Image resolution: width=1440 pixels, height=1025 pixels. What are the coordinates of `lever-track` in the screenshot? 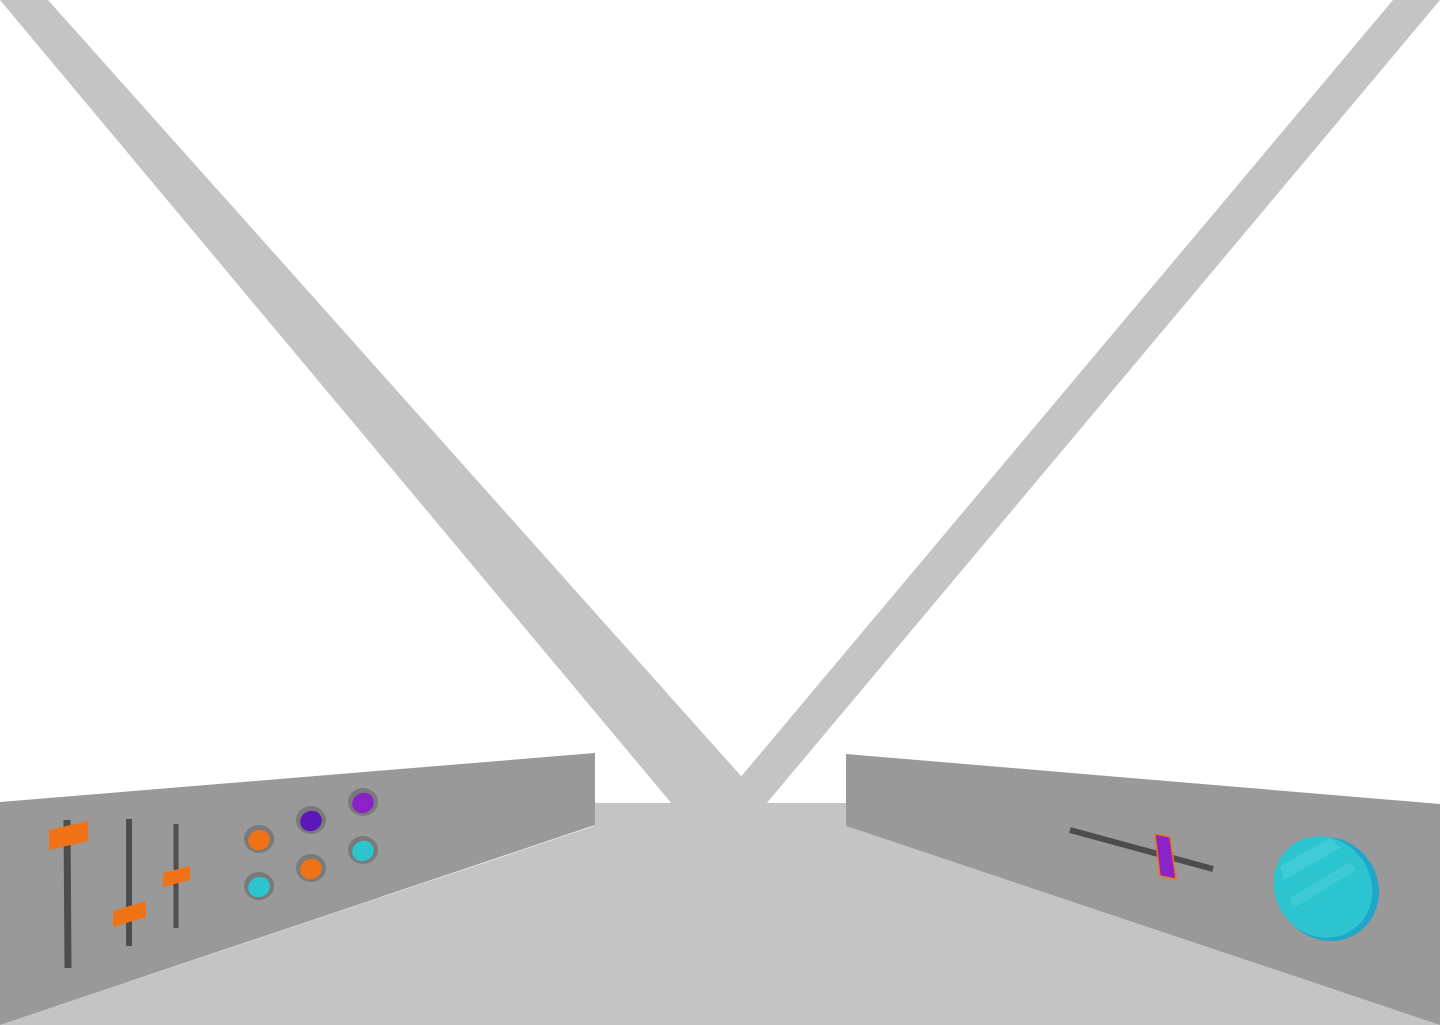 It's located at (1141, 849).